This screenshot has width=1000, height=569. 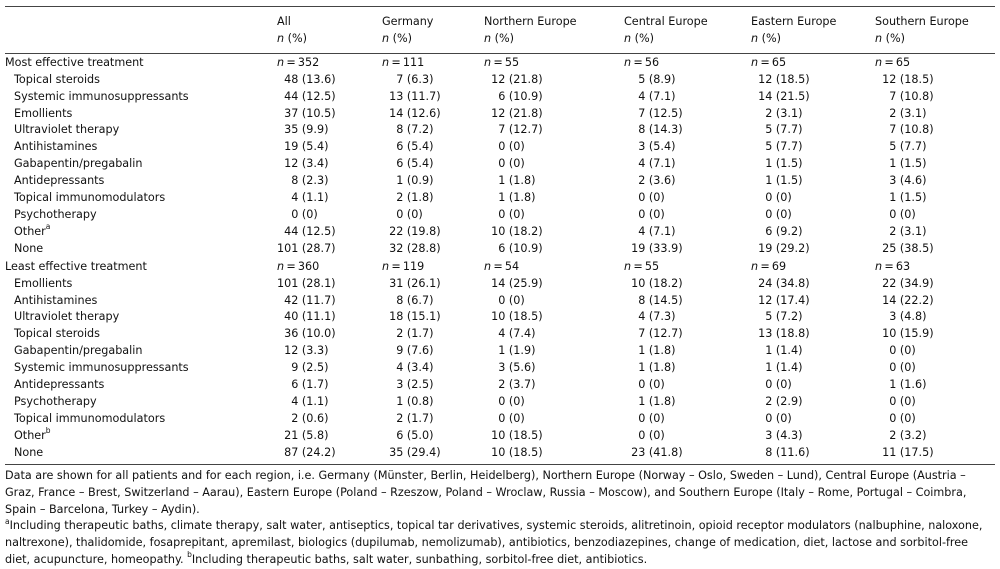 What do you see at coordinates (306, 351) in the screenshot?
I see `table-cell: 012 (3.3)` at bounding box center [306, 351].